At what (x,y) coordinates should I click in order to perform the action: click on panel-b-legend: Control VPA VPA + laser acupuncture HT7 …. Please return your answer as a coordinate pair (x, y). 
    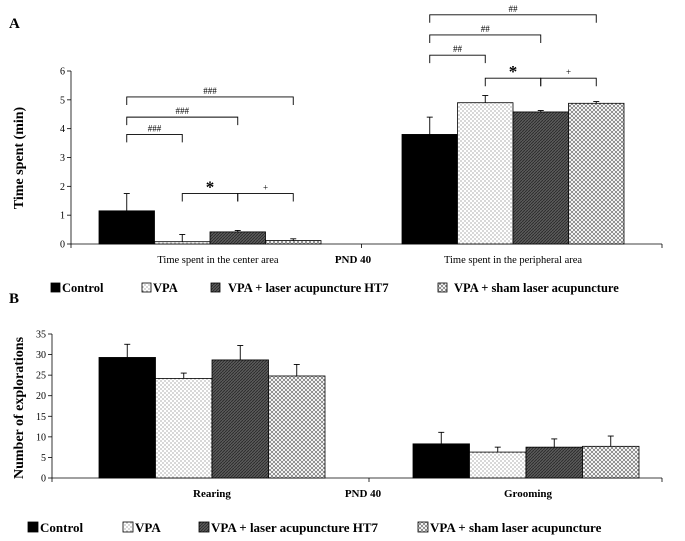
    Looking at the image, I should click on (314, 527).